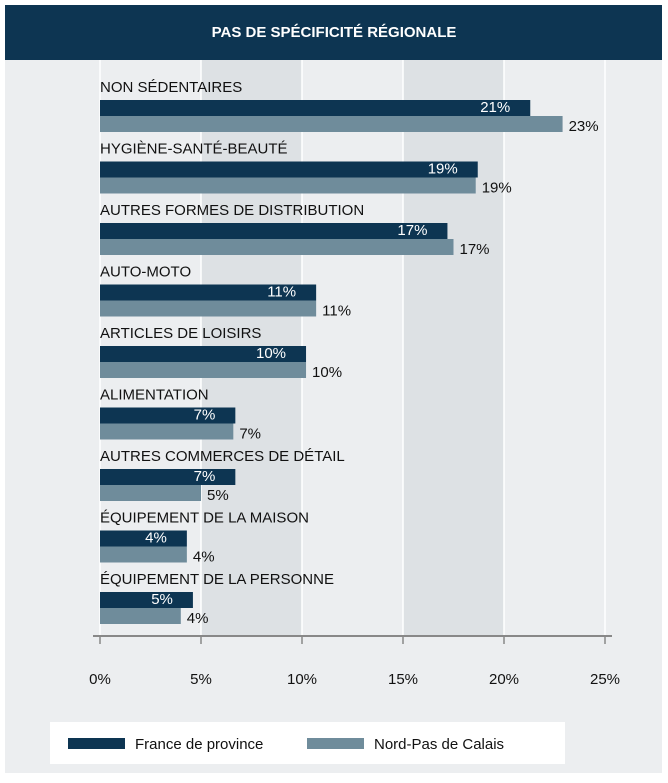 This screenshot has height=783, width=668. Describe the element at coordinates (204, 517) in the screenshot. I see `category-label: ÉQUIPEMENT DE LA MAISON` at that location.